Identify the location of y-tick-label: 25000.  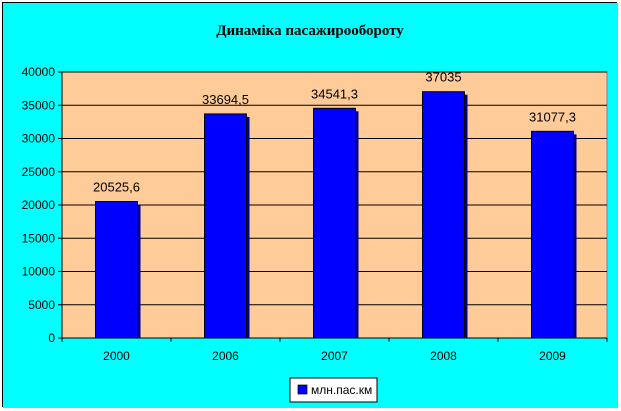
(39, 172).